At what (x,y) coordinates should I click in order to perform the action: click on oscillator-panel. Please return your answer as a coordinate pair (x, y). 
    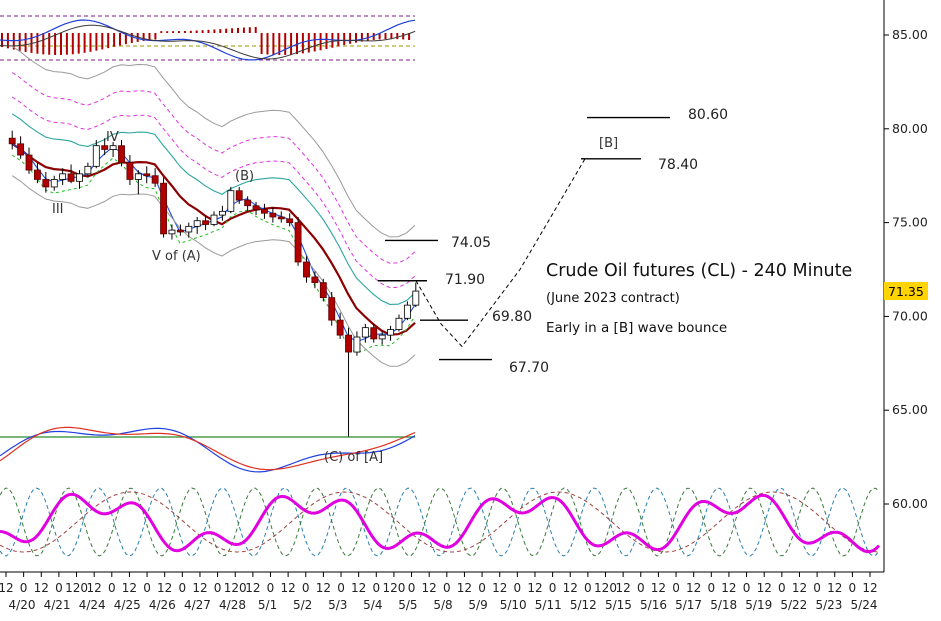
    Looking at the image, I should click on (208, 449).